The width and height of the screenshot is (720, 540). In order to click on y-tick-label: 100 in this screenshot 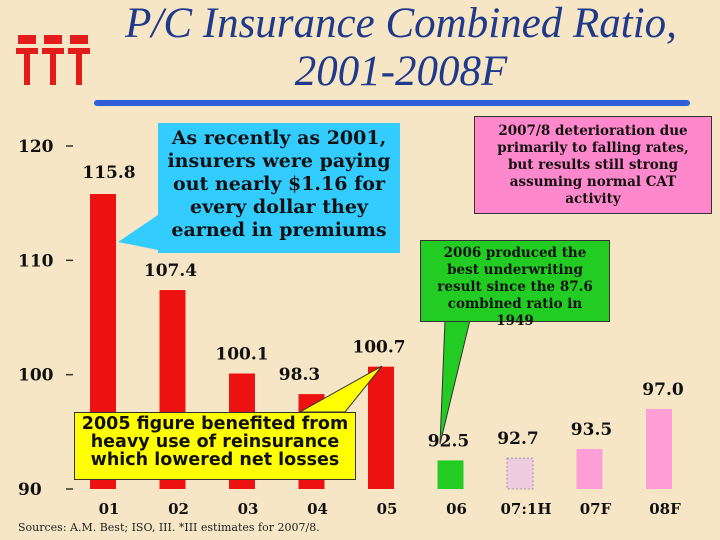, I will do `click(36, 376)`.